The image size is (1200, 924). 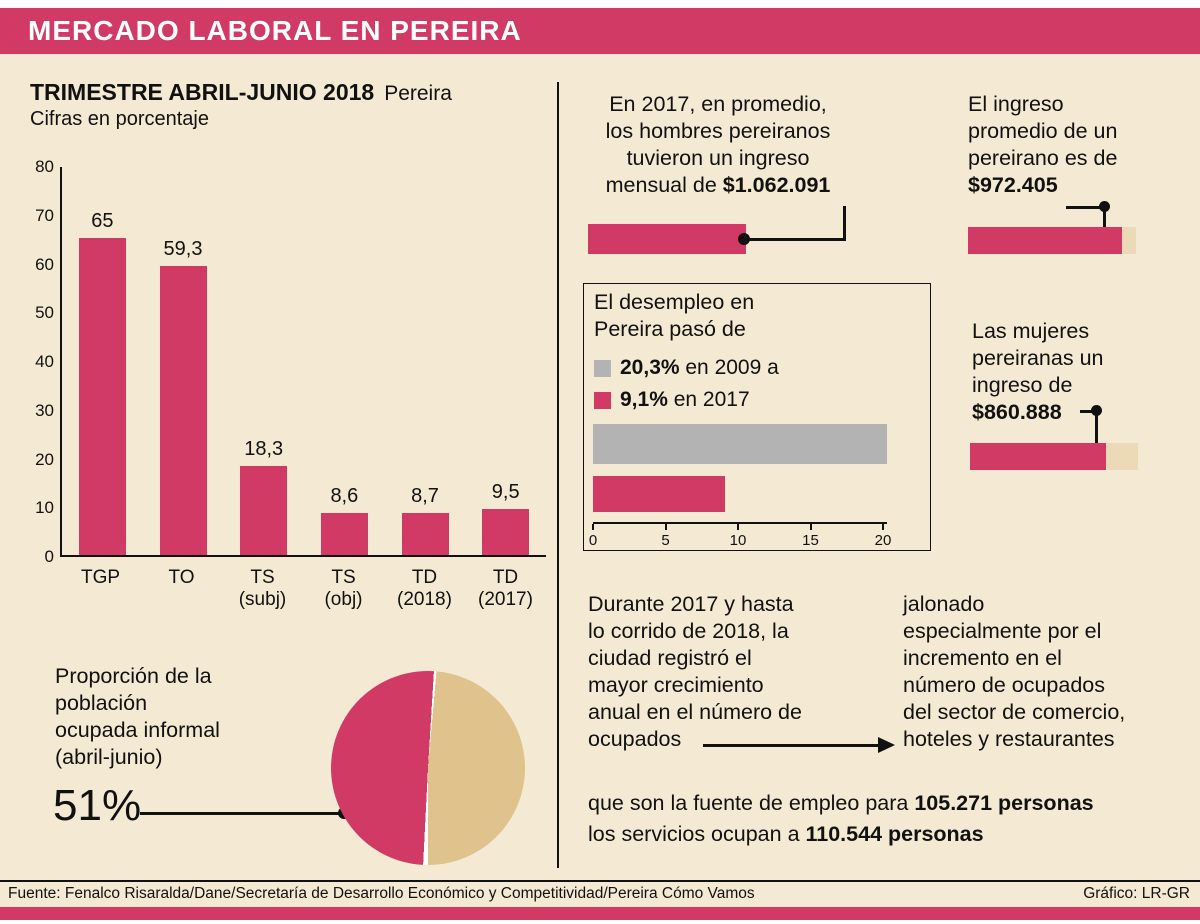 I want to click on legend-swatch-2009, so click(x=602, y=368).